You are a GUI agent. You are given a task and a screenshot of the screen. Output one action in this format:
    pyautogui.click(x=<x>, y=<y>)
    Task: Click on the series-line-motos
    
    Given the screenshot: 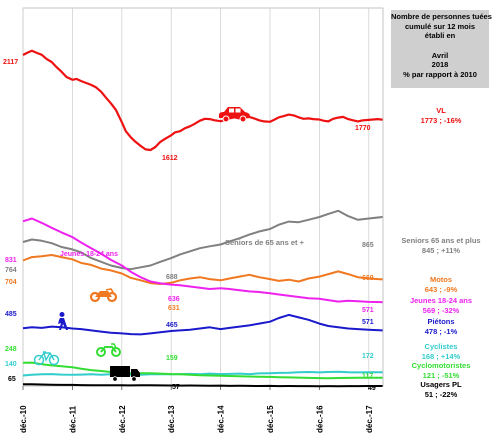 What is the action you would take?
    pyautogui.click(x=202, y=269)
    